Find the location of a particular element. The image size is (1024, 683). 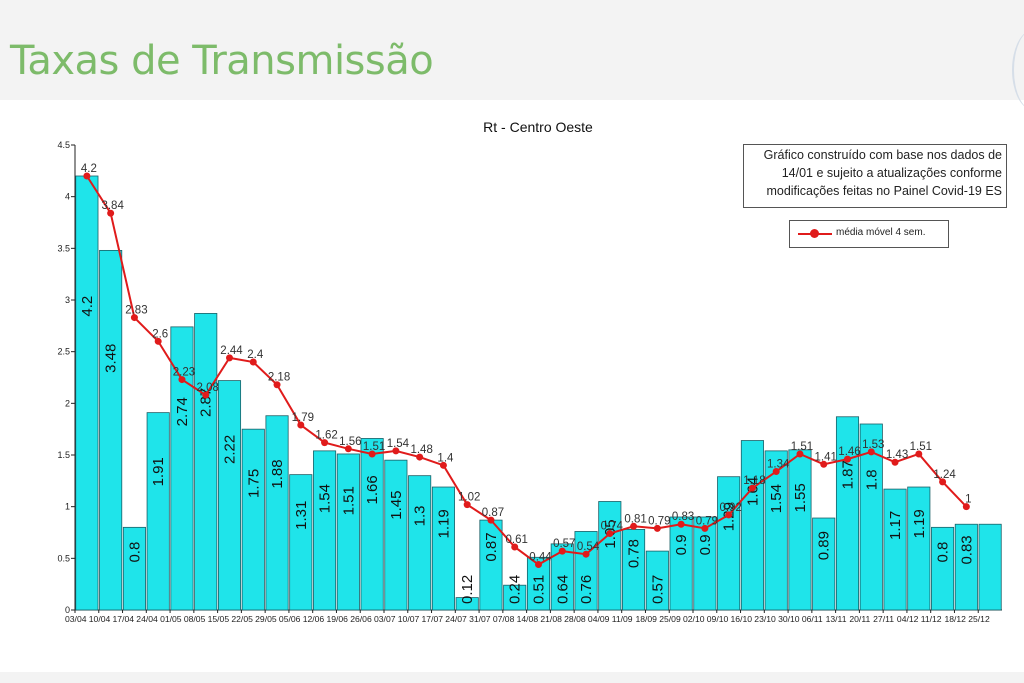

bar-value-label: 2.87 is located at coordinates (206, 402).